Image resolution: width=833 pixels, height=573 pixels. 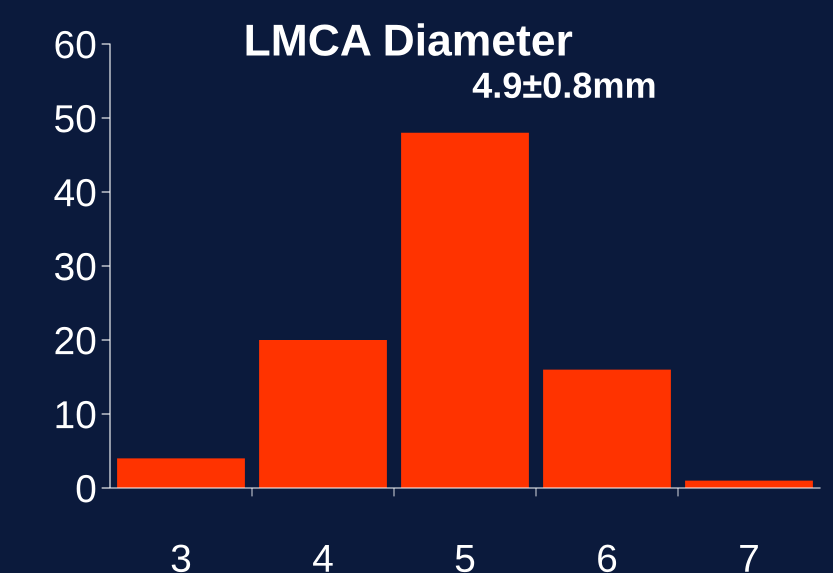 I want to click on y-tick-label: 50, so click(x=75, y=118).